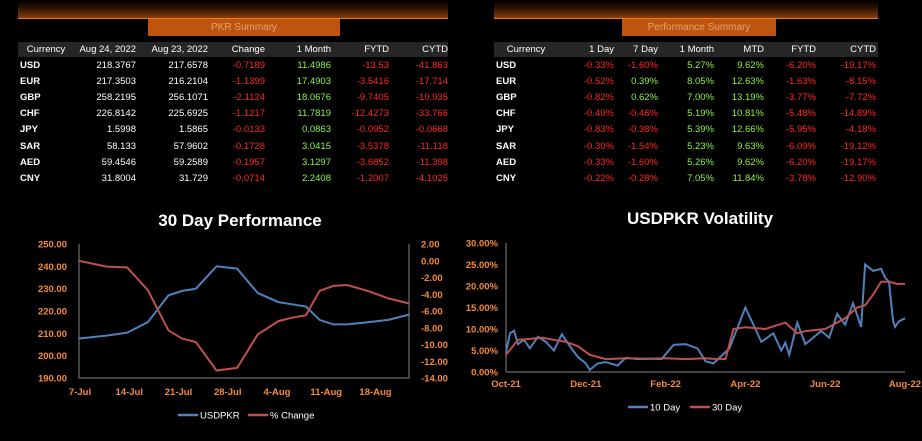 The image size is (922, 441). What do you see at coordinates (432, 146) in the screenshot?
I see `value-cell: -11.118` at bounding box center [432, 146].